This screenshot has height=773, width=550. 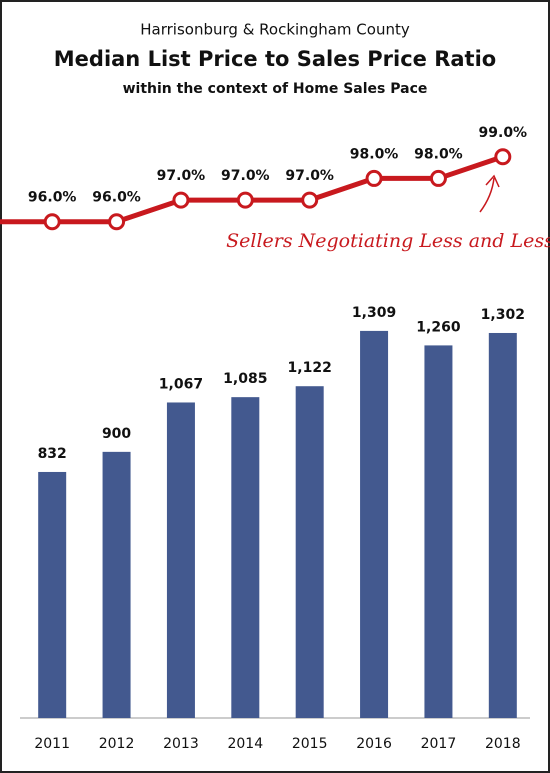 What do you see at coordinates (438, 327) in the screenshot?
I see `data-label: 1,260` at bounding box center [438, 327].